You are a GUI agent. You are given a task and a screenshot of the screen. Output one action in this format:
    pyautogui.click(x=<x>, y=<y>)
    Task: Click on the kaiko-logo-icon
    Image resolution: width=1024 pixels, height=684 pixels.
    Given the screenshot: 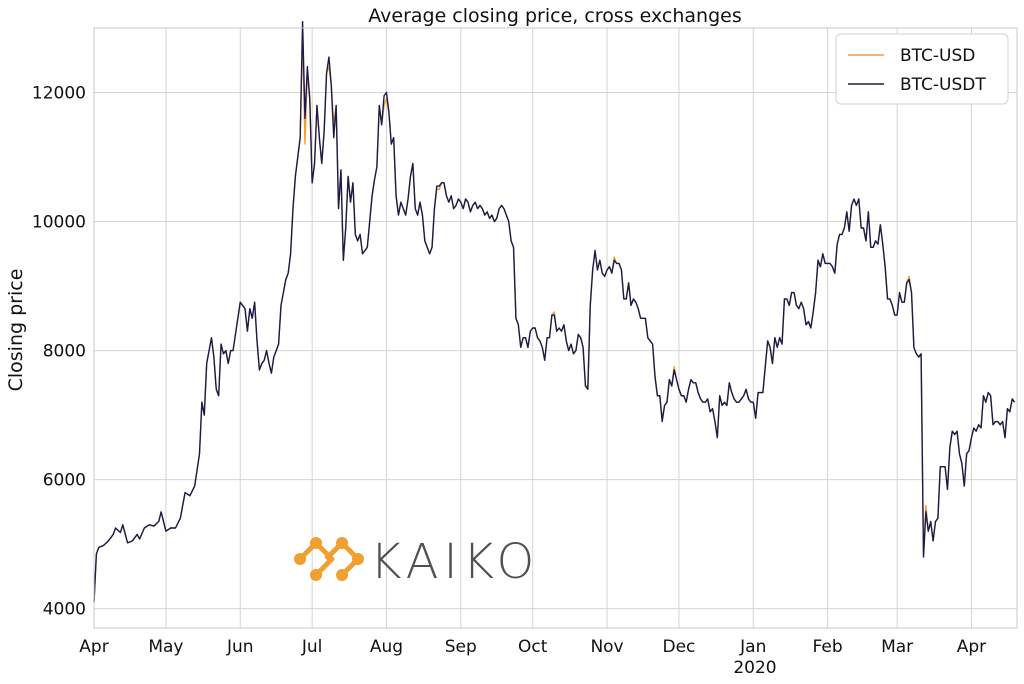 What is the action you would take?
    pyautogui.click(x=329, y=559)
    